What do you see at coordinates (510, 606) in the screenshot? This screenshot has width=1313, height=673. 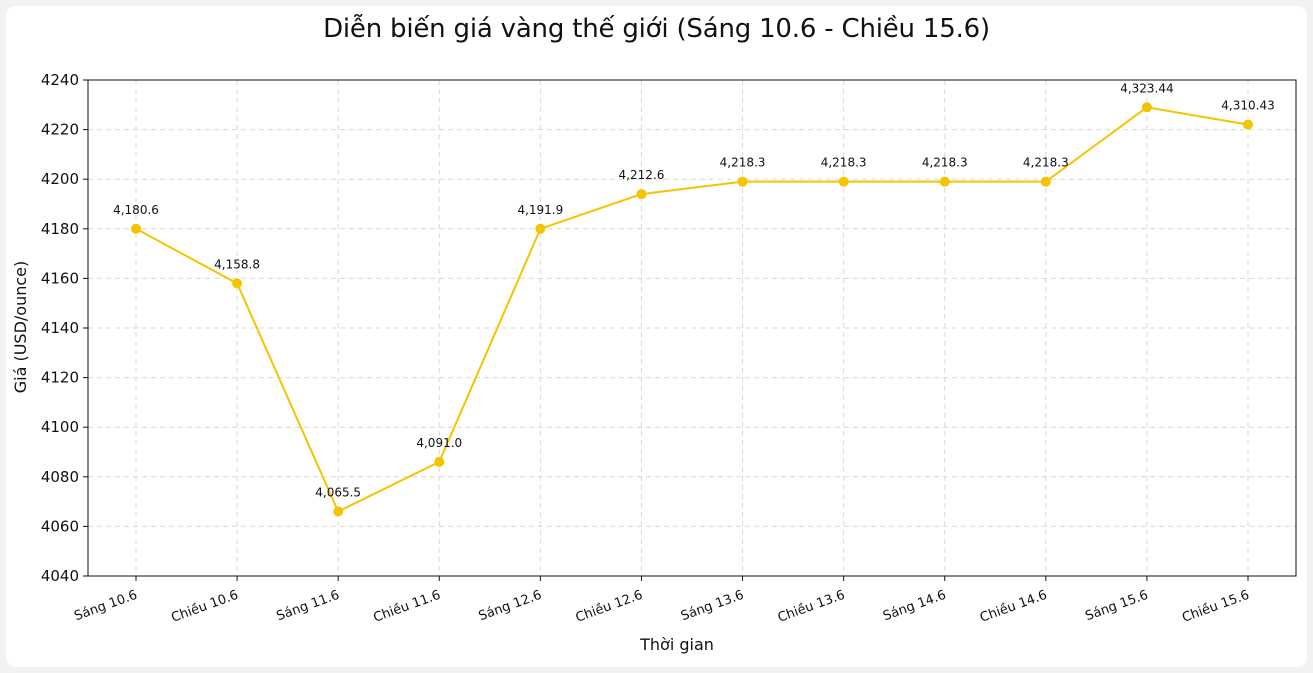 I see `x-tick-label: Sáng 12.6` at bounding box center [510, 606].